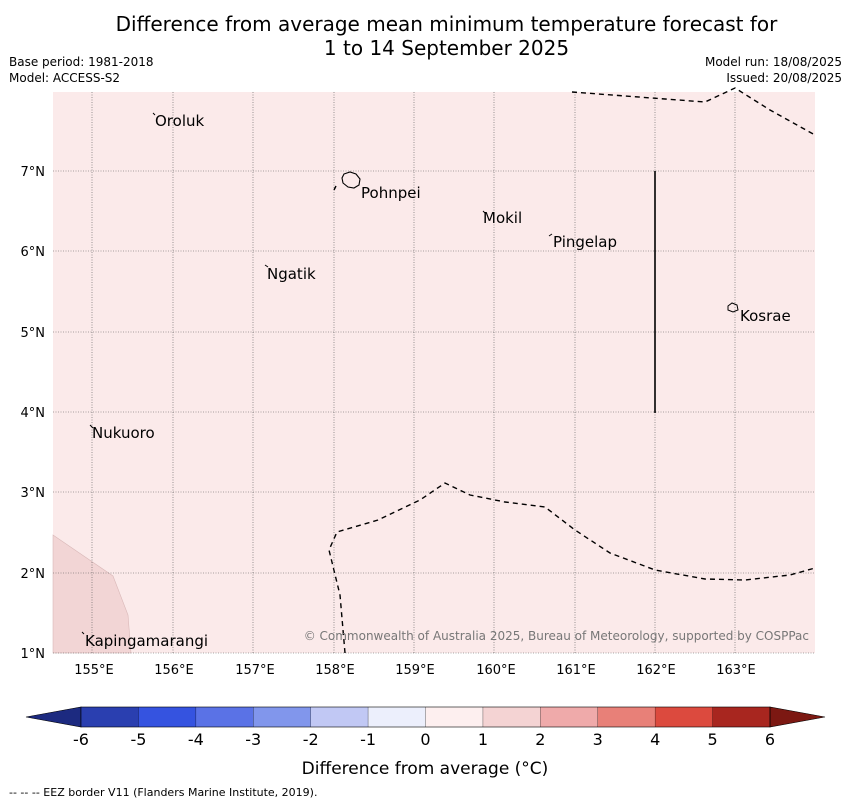  I want to click on place-kosrae: Kosrae, so click(765, 316).